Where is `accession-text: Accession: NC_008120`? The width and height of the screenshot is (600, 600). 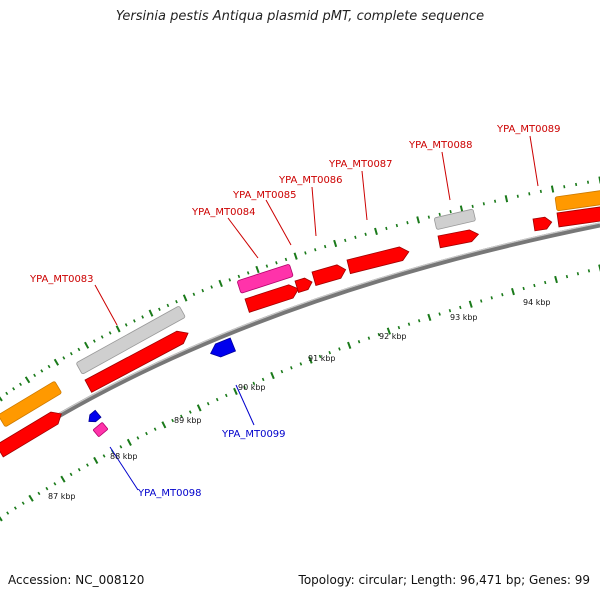 accession-text: Accession: NC_008120 is located at coordinates (76, 580).